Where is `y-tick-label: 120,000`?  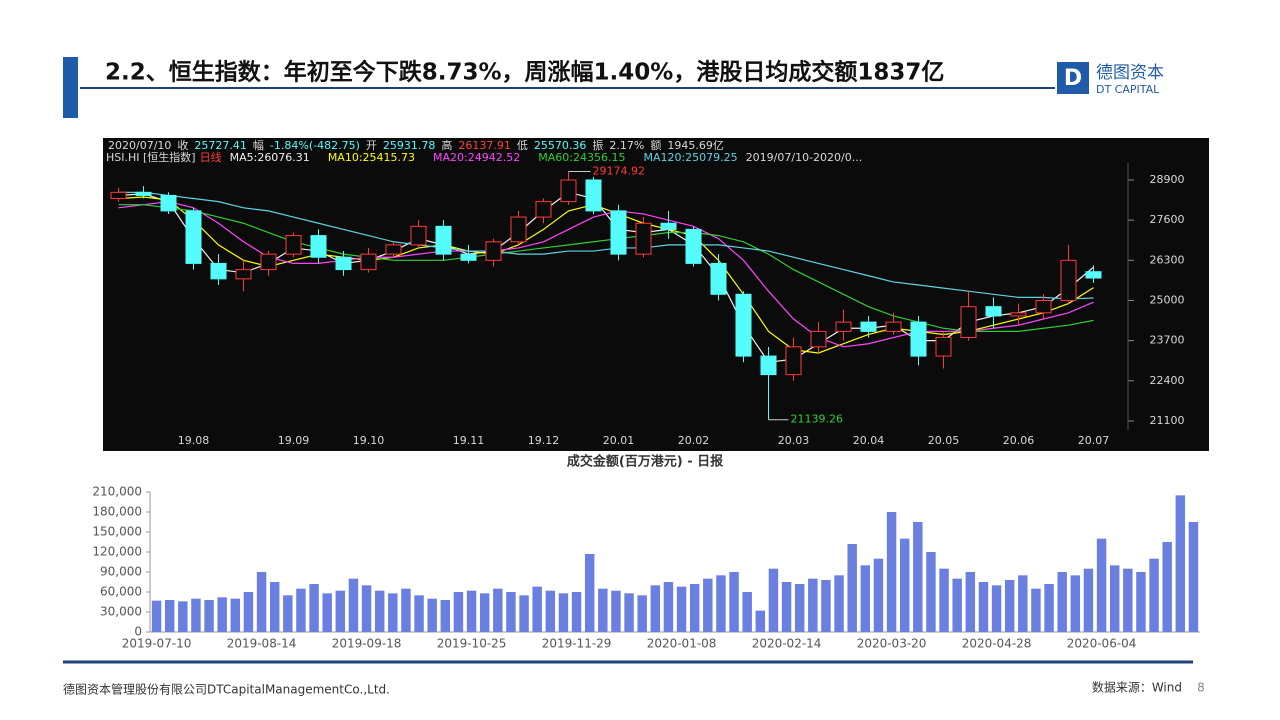 y-tick-label: 120,000 is located at coordinates (117, 552).